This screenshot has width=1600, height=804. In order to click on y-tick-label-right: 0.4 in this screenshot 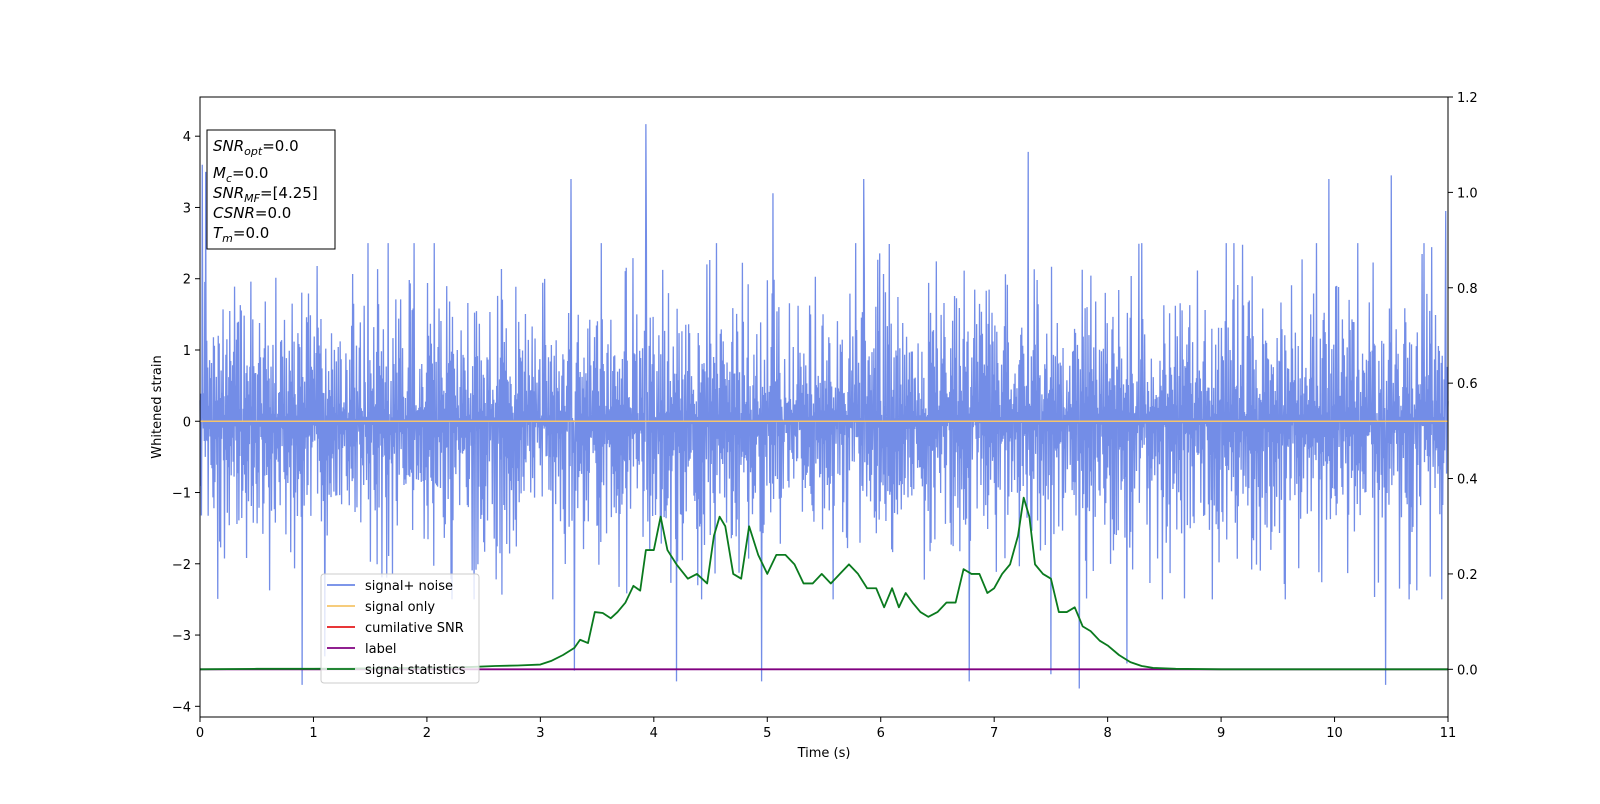, I will do `click(1467, 480)`.